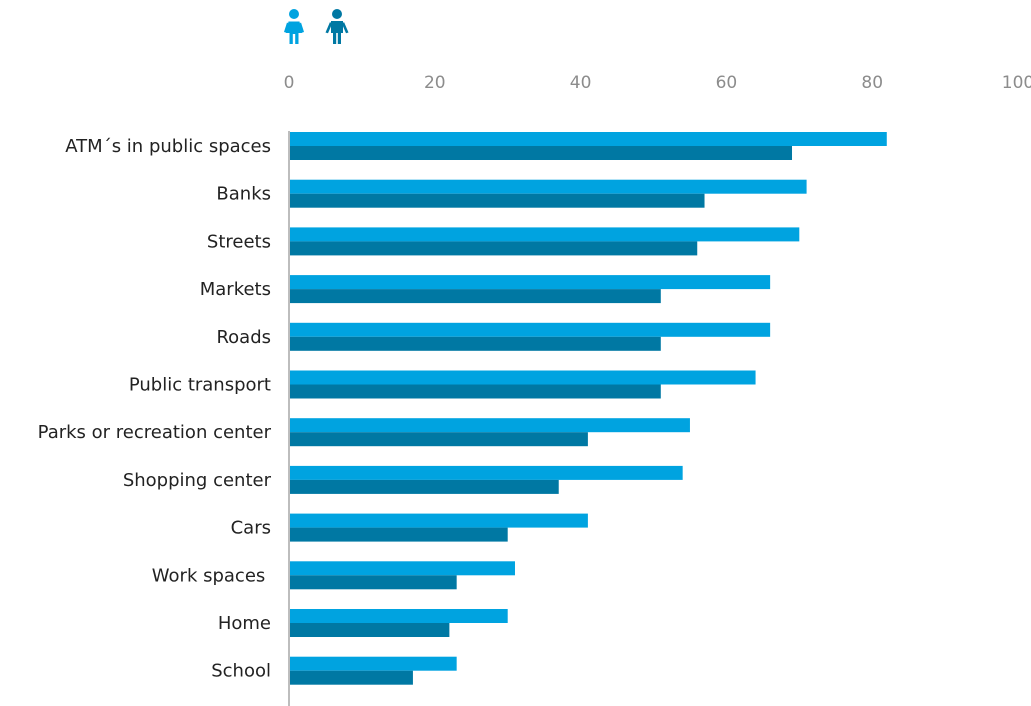 The width and height of the screenshot is (1031, 706). What do you see at coordinates (243, 194) in the screenshot?
I see `category-label: Banks` at bounding box center [243, 194].